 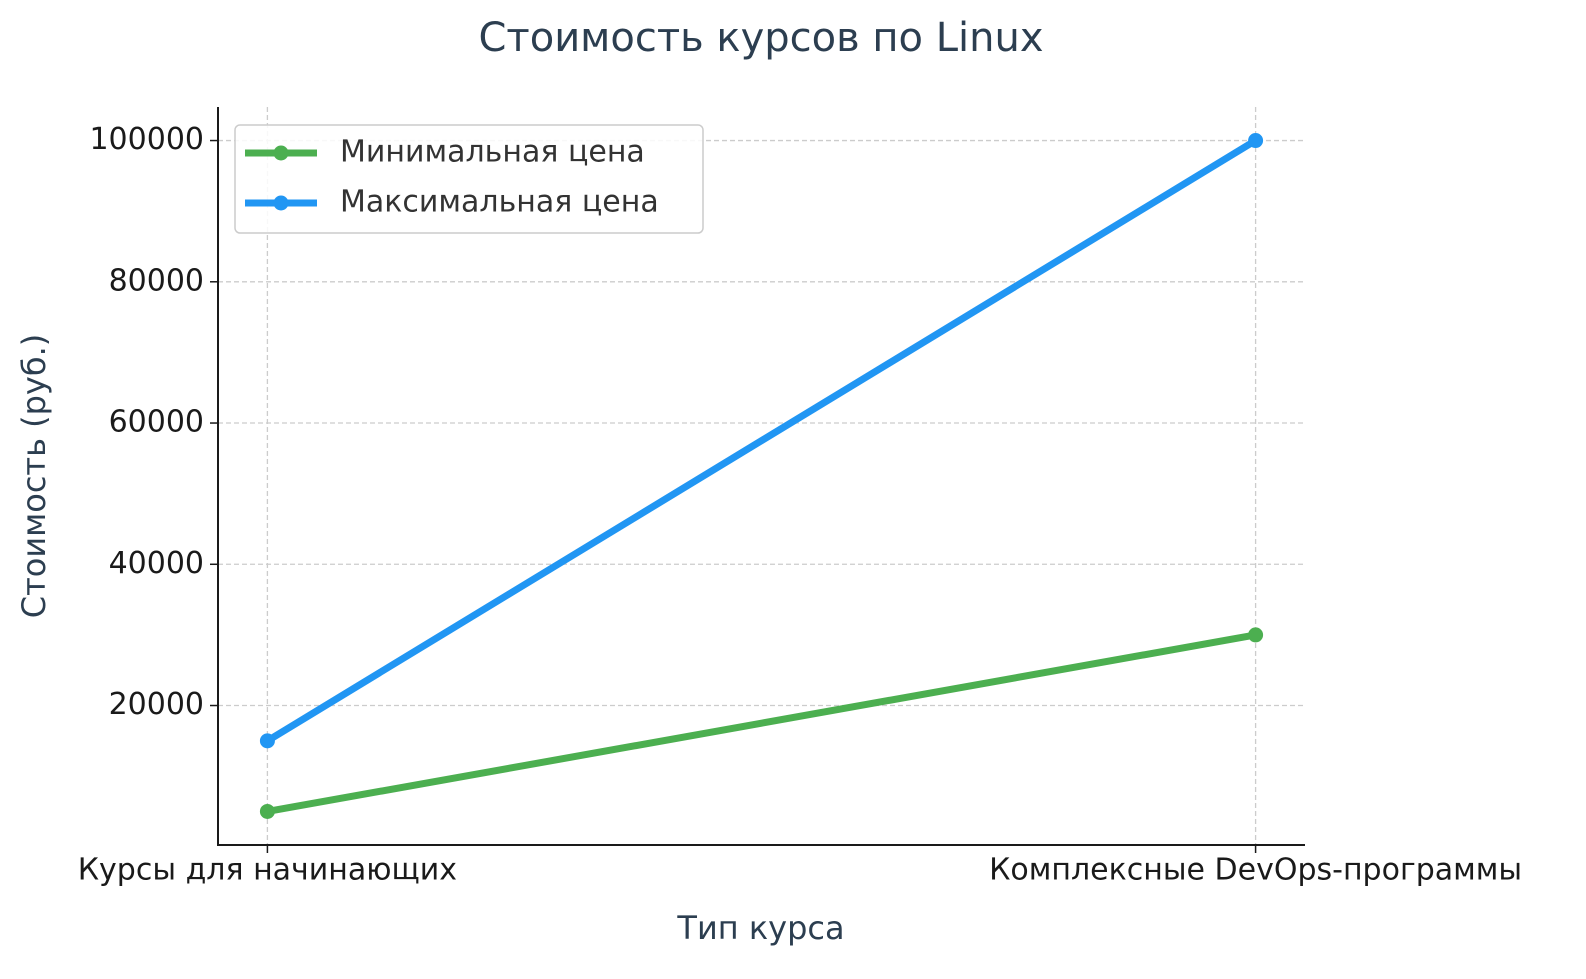 I want to click on x-tick-label: Курсы для начинающих, so click(x=267, y=870).